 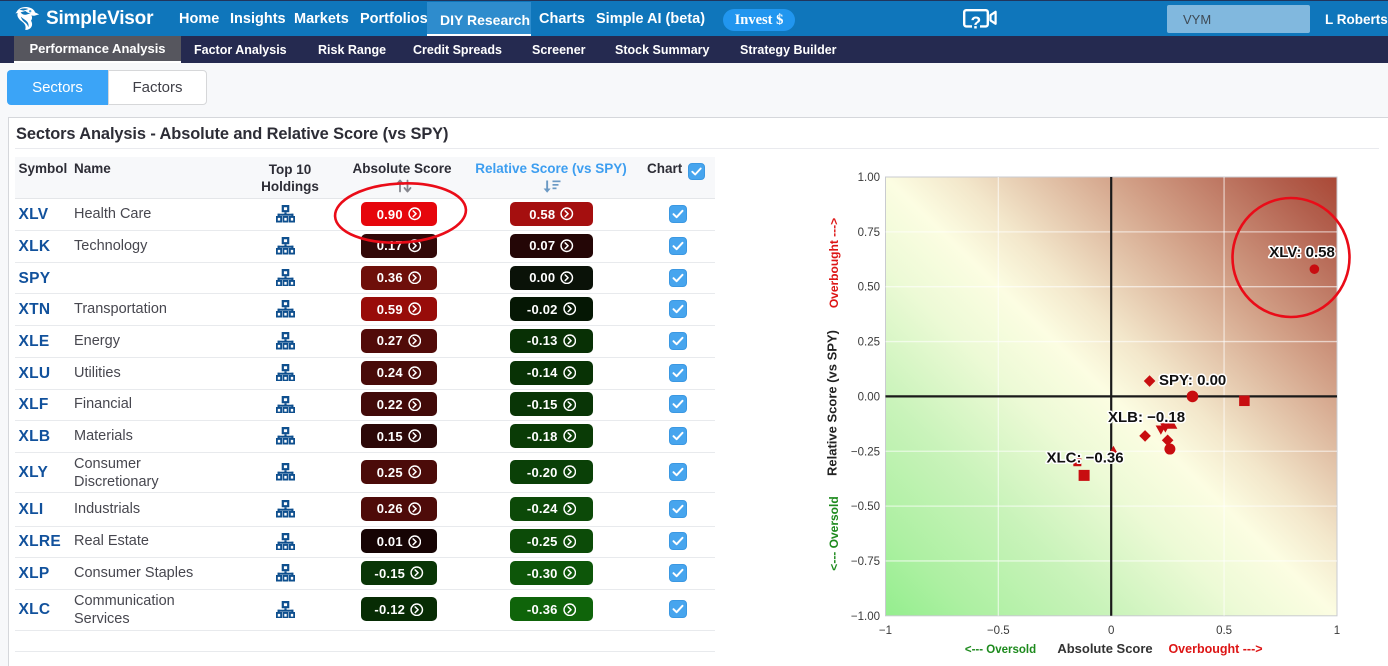 I want to click on svg-text: −1, so click(x=885, y=631).